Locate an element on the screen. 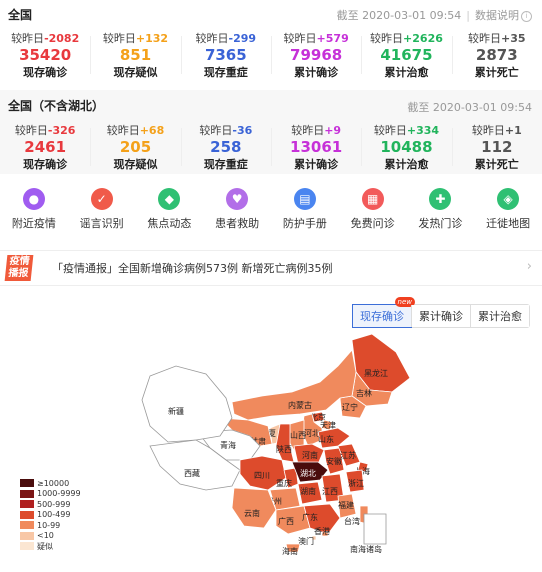 The height and width of the screenshot is (572, 542). province-label: 河南 is located at coordinates (310, 455).